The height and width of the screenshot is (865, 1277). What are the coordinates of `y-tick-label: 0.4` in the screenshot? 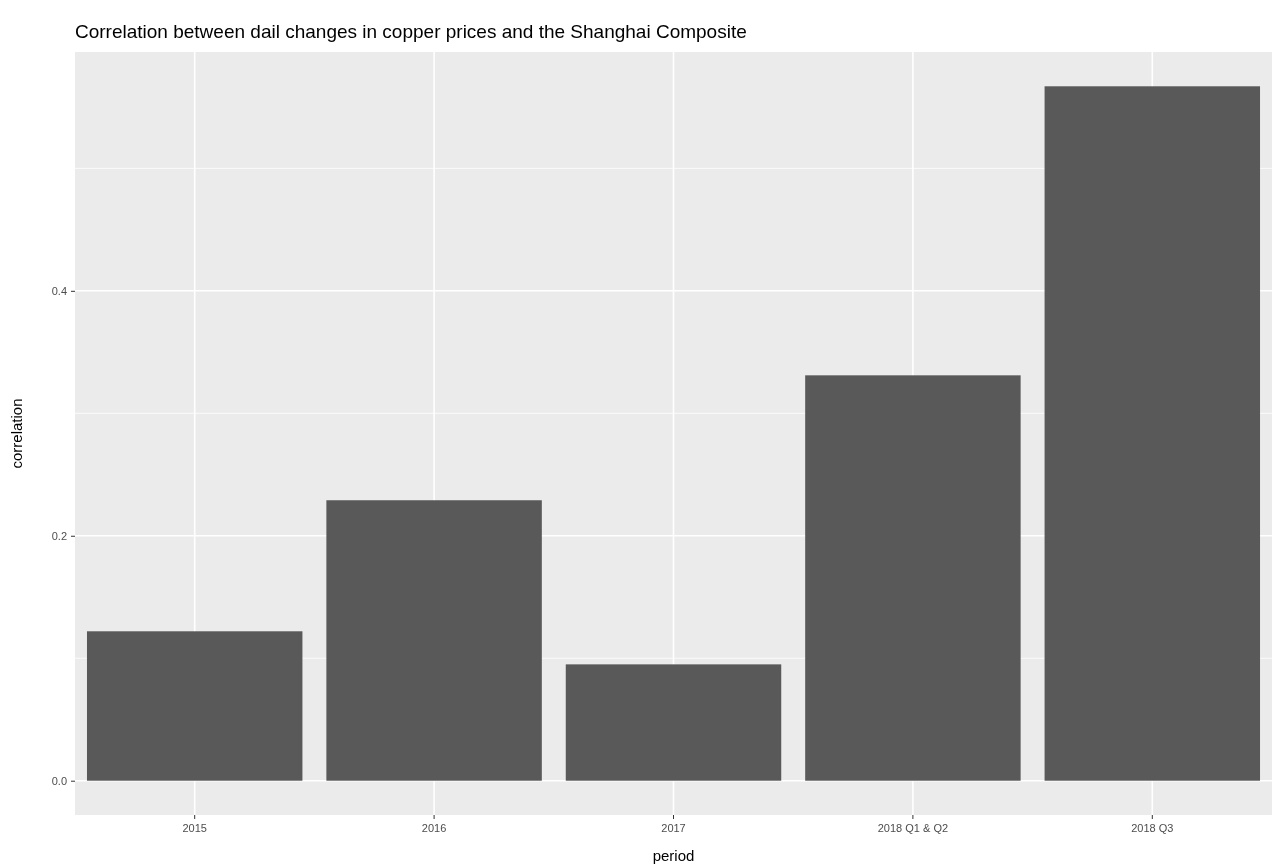 It's located at (59, 290).